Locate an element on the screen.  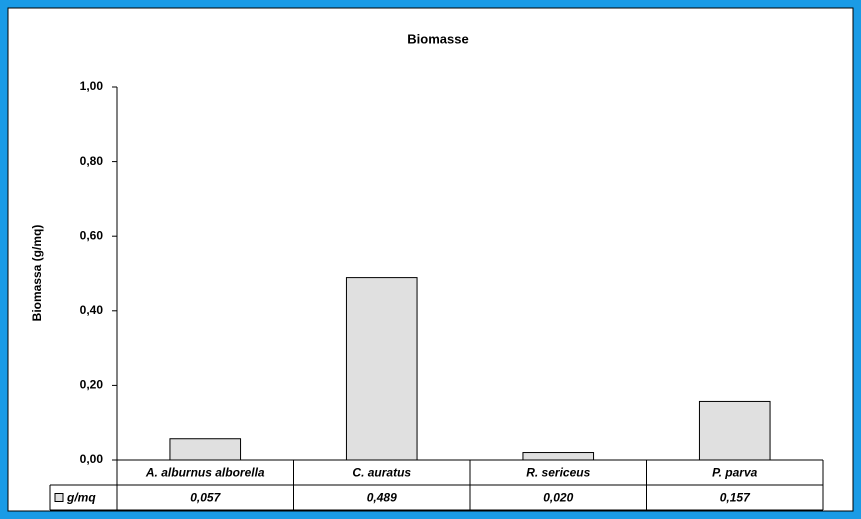
data-label: 0,157 is located at coordinates (735, 498).